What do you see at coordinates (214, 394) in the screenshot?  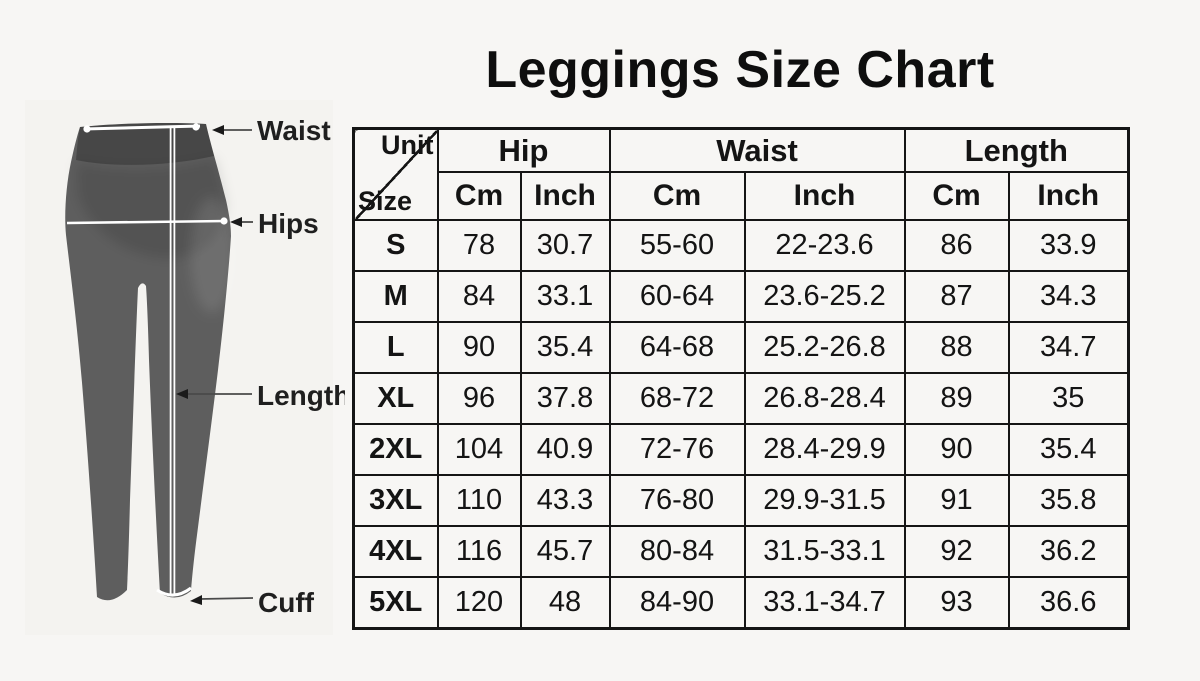 I see `length-arrow` at bounding box center [214, 394].